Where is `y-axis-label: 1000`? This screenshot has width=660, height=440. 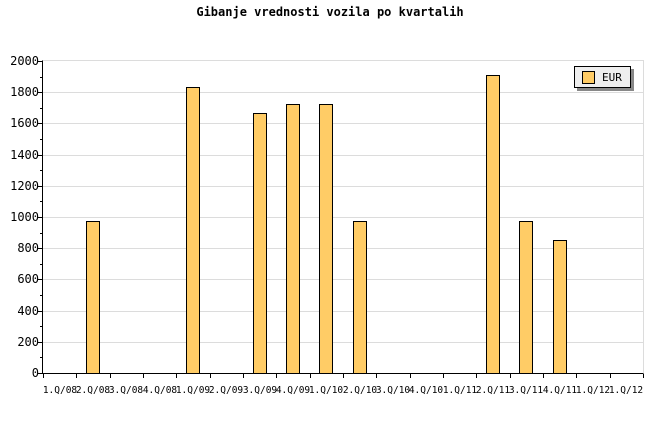
y-axis-label: 1000 is located at coordinates (24, 217).